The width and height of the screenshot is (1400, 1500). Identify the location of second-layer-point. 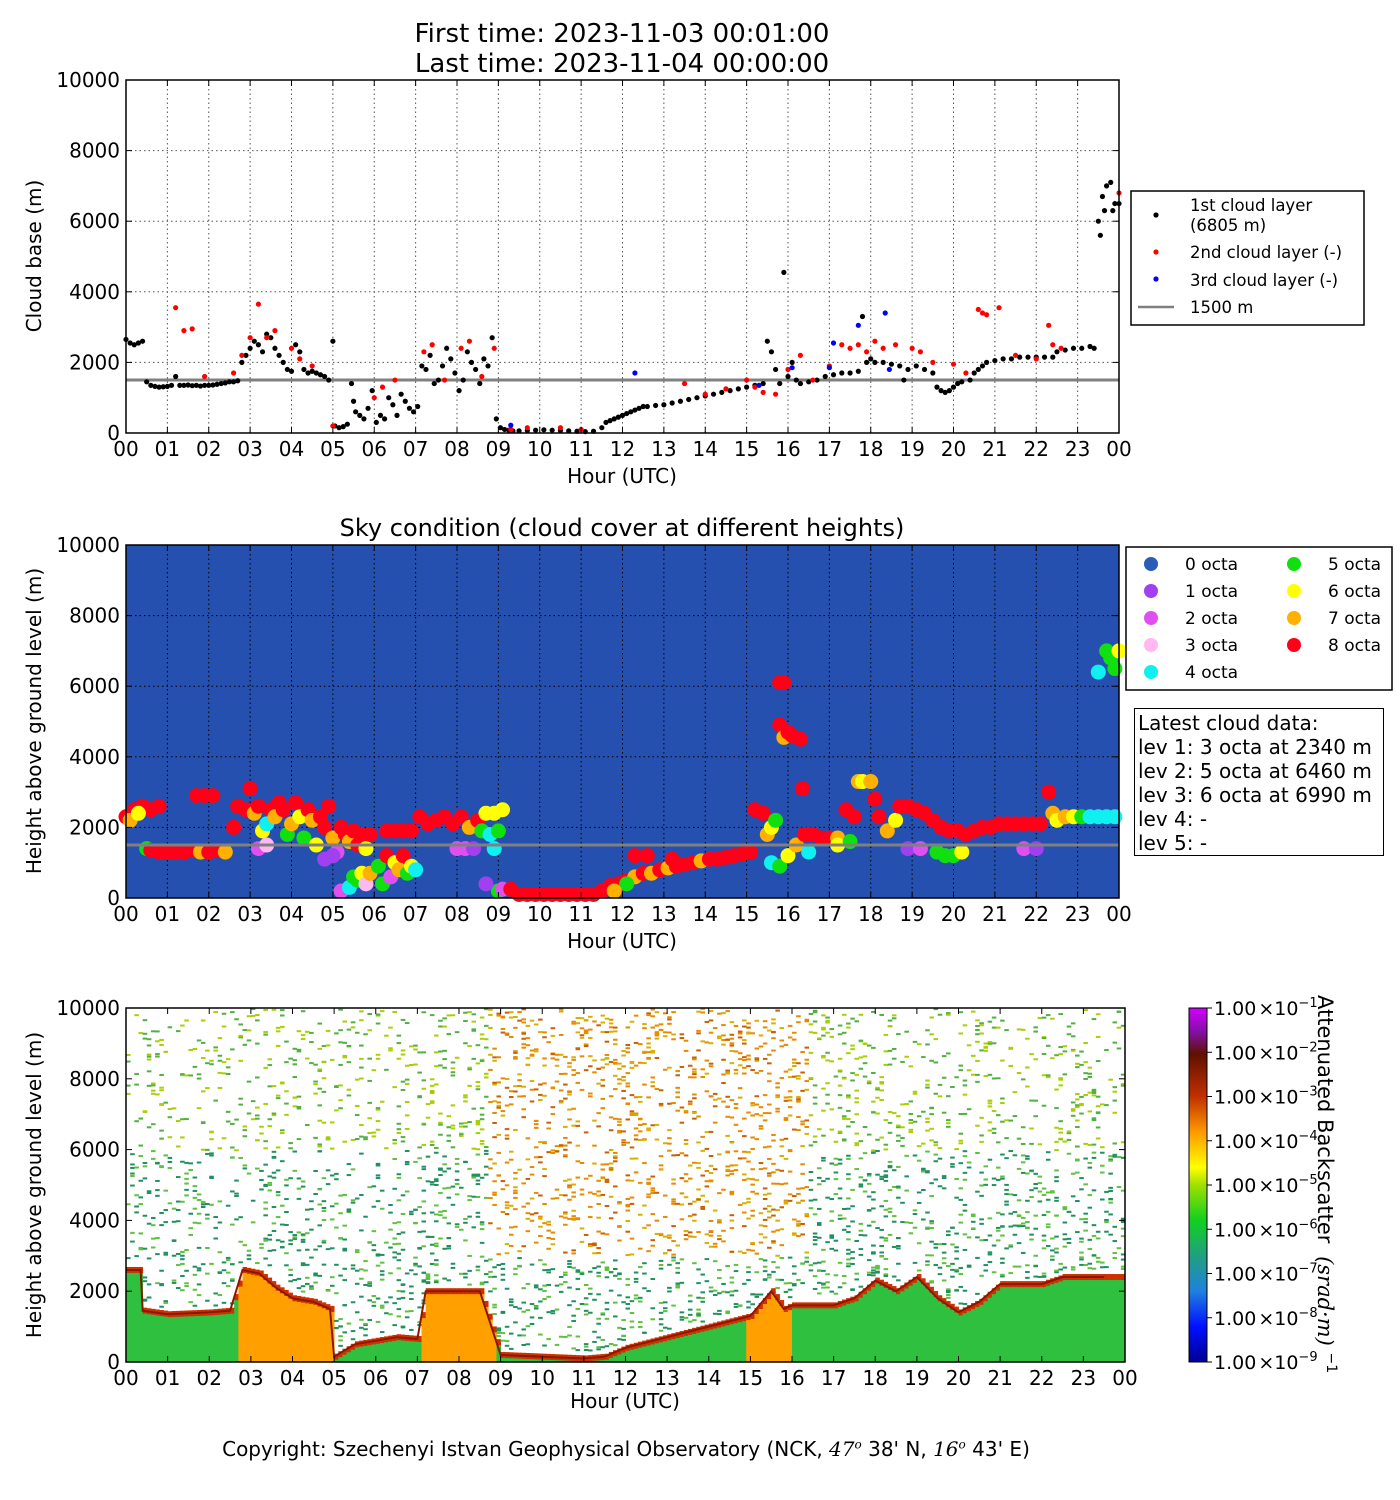
(469, 341).